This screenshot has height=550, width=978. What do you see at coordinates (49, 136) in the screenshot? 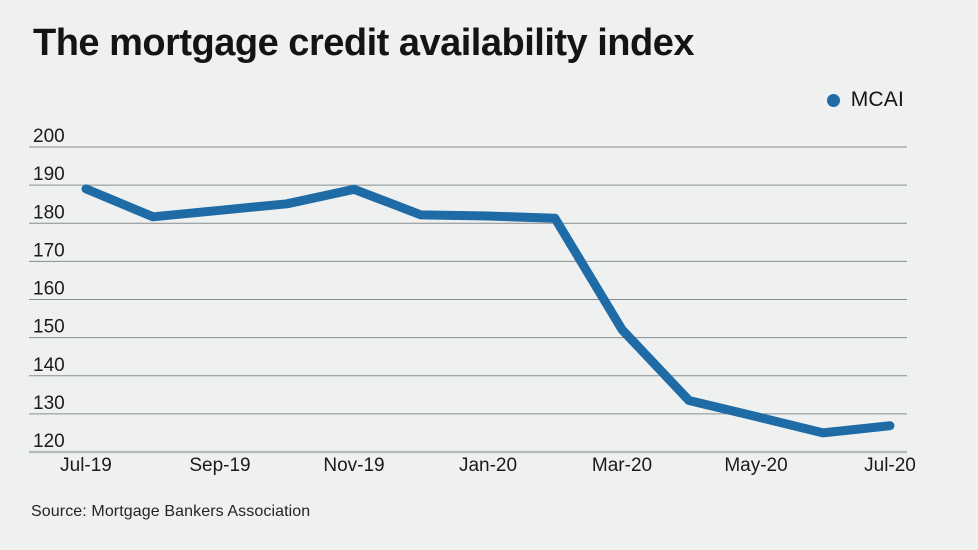
I see `y-tick-label: 200` at bounding box center [49, 136].